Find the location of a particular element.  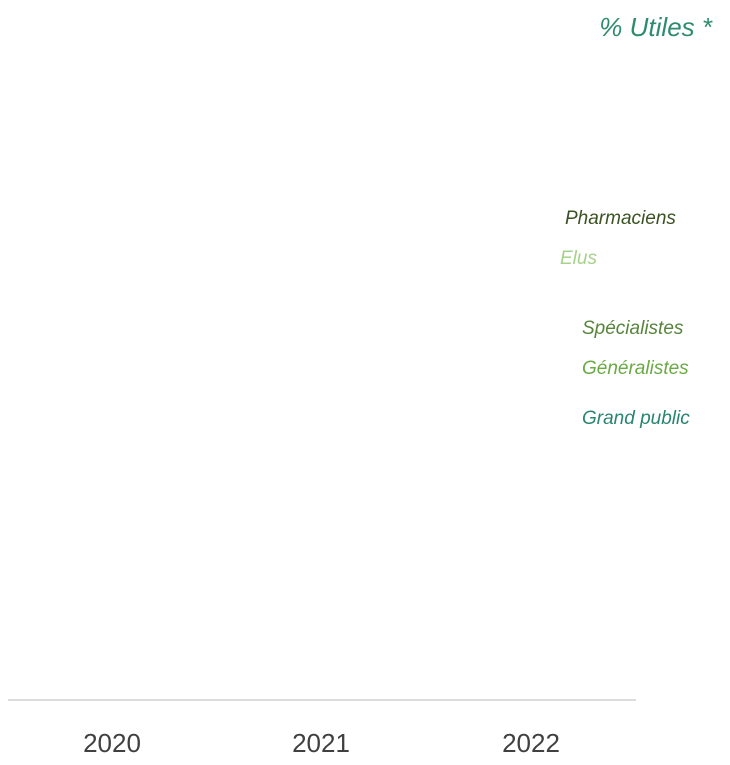

x-tick-label: 2022 is located at coordinates (531, 743).